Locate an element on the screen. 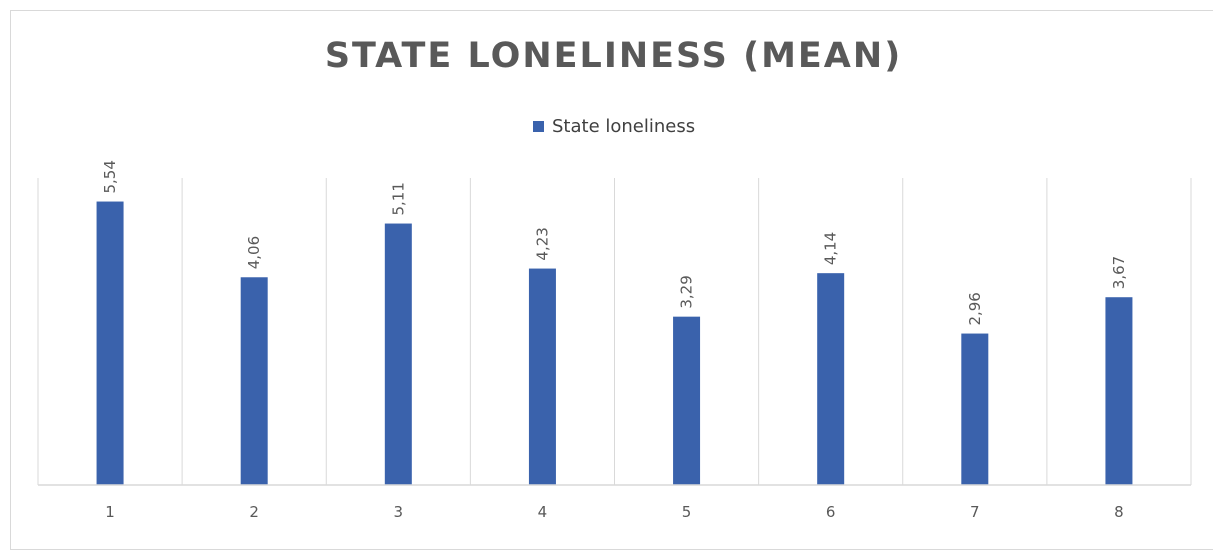  chart-title: STATE LONELINESS (MEAN) is located at coordinates (613, 56).